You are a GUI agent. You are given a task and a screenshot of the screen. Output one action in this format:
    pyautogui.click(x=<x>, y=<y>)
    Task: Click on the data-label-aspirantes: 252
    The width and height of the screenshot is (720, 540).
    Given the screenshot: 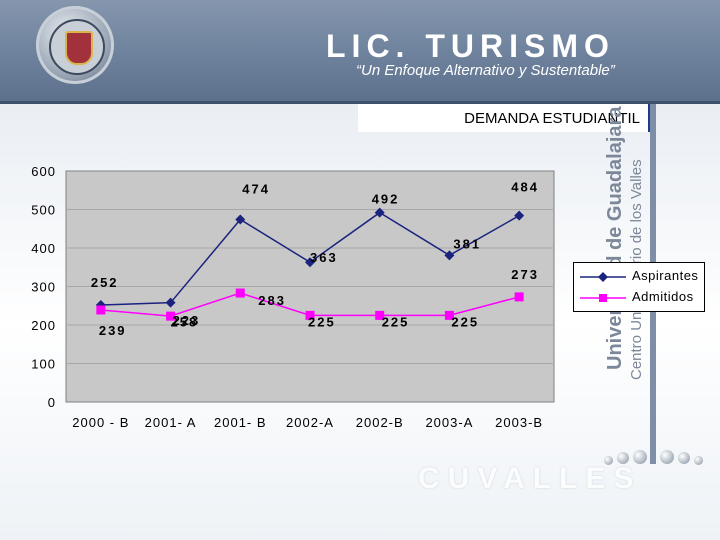 What is the action you would take?
    pyautogui.click(x=105, y=282)
    